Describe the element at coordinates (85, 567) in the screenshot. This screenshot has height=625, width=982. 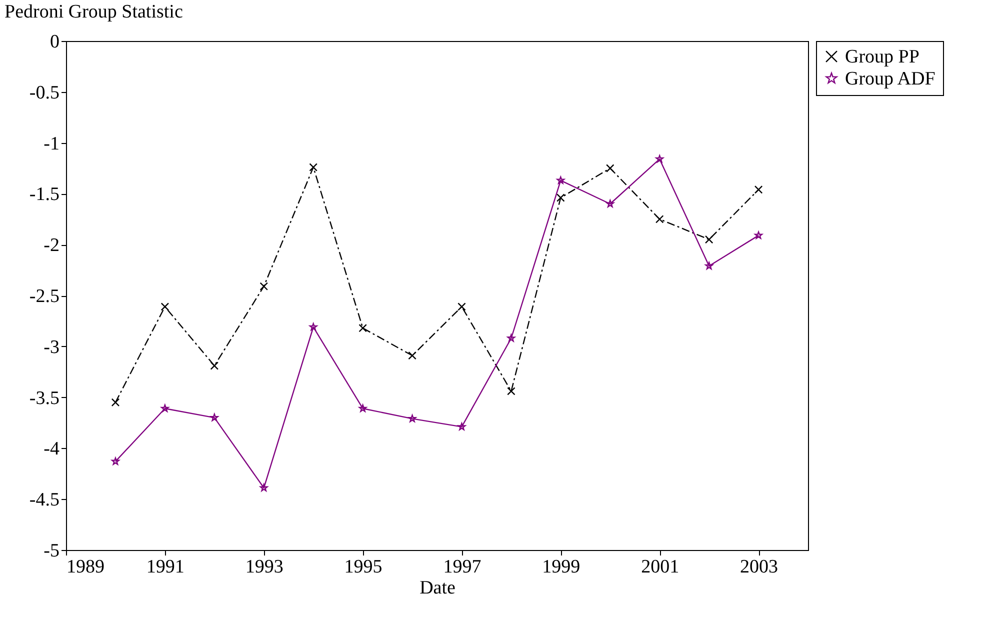
I see `x-tick-label: 1989` at that location.